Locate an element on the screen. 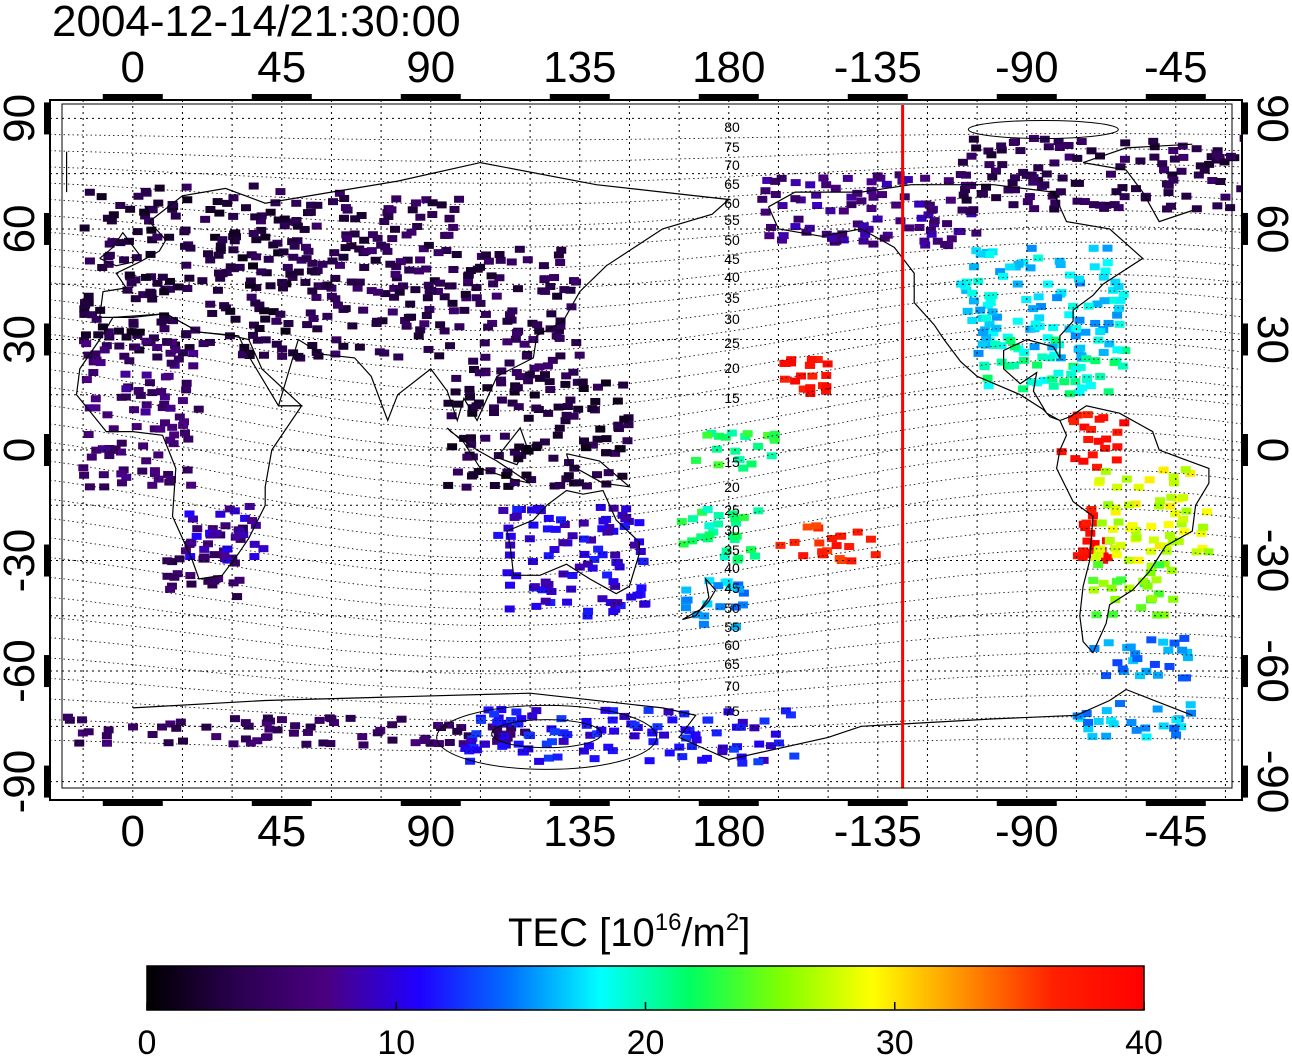 This screenshot has width=1292, height=1057. colorbar-tick-label: 10 is located at coordinates (396, 1040).